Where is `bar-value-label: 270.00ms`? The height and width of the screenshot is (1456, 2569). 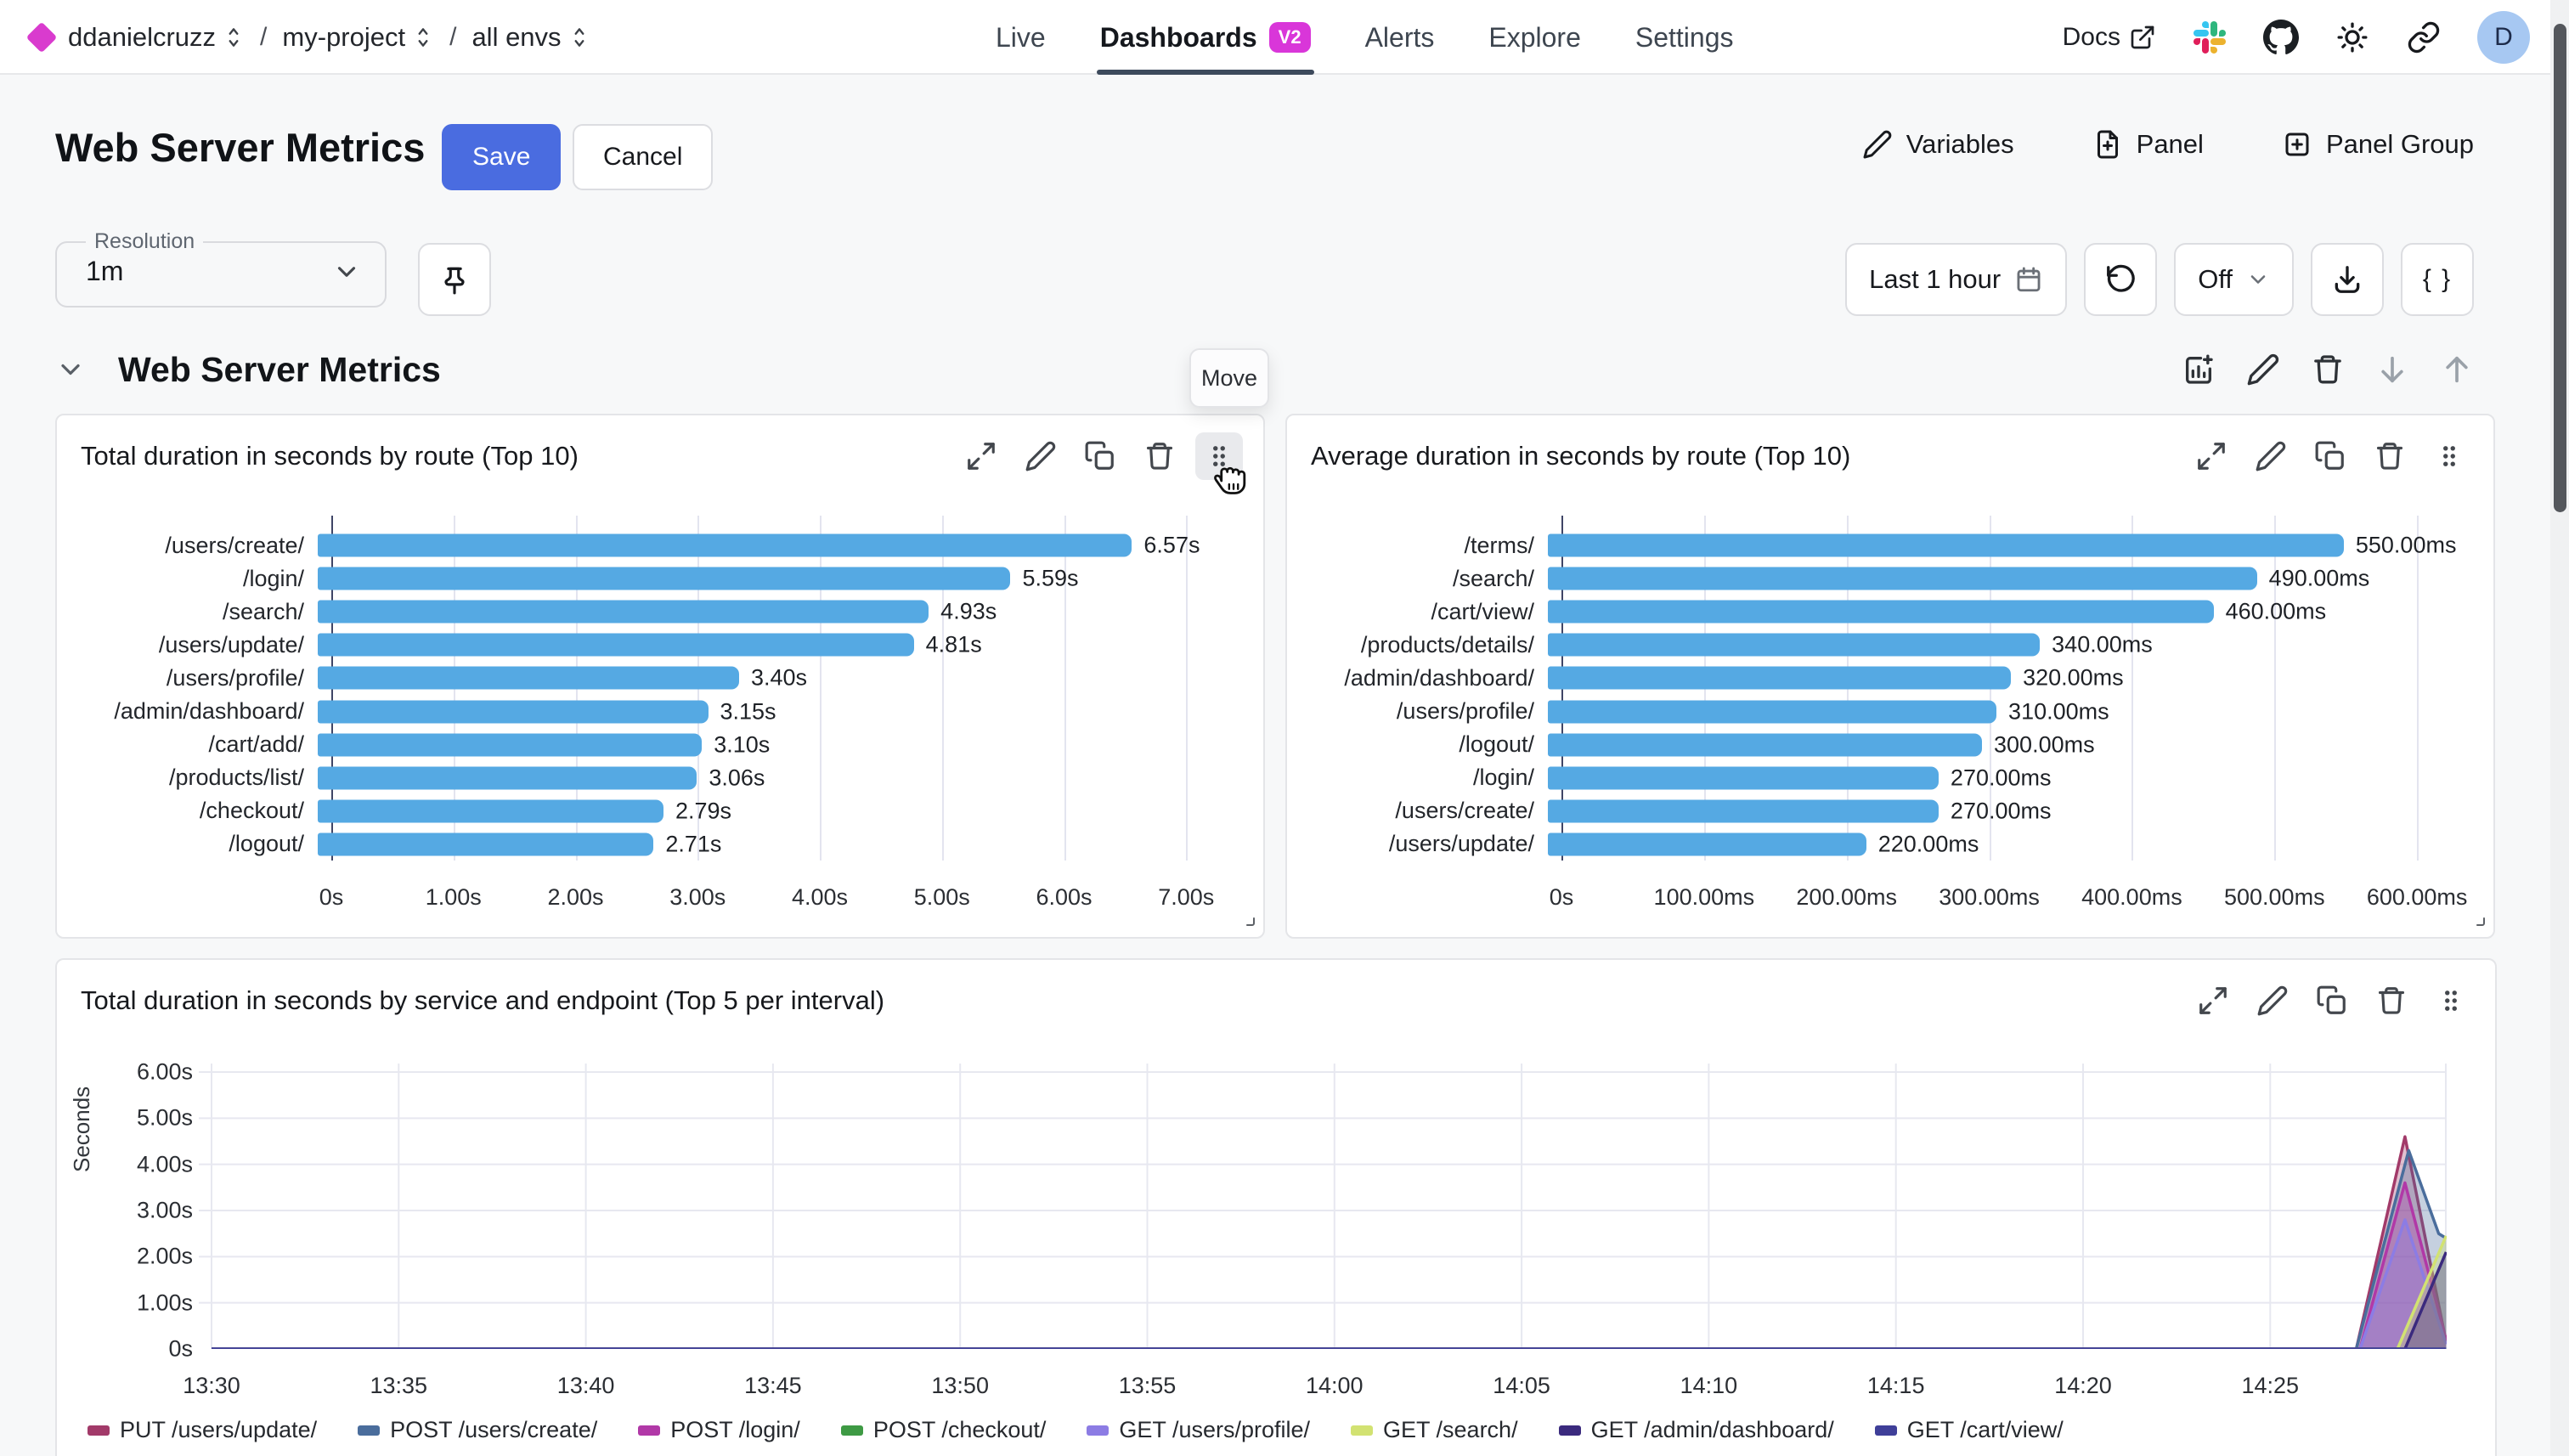
bar-value-label: 270.00ms is located at coordinates (2001, 778).